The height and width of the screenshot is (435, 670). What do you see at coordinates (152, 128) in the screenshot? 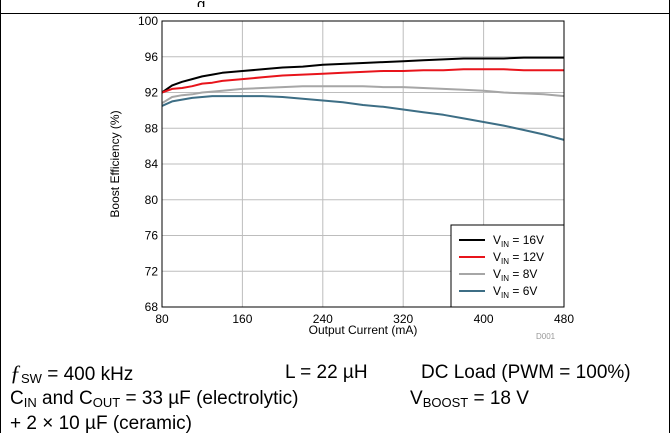
I see `y-tick-label: 88` at bounding box center [152, 128].